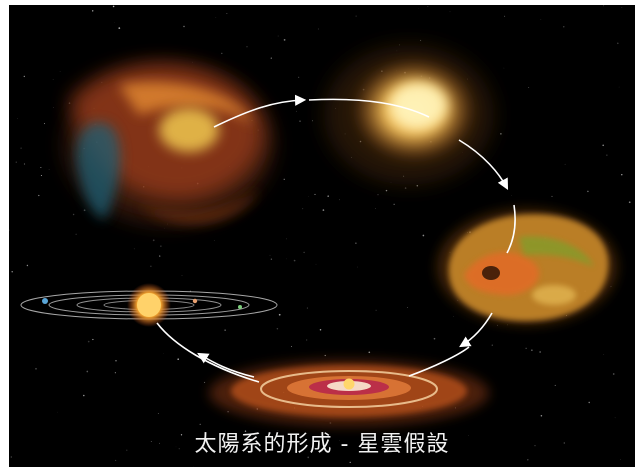 Image resolution: width=644 pixels, height=476 pixels. Describe the element at coordinates (409, 115) in the screenshot. I see `stage-2-collapsing-core` at that location.